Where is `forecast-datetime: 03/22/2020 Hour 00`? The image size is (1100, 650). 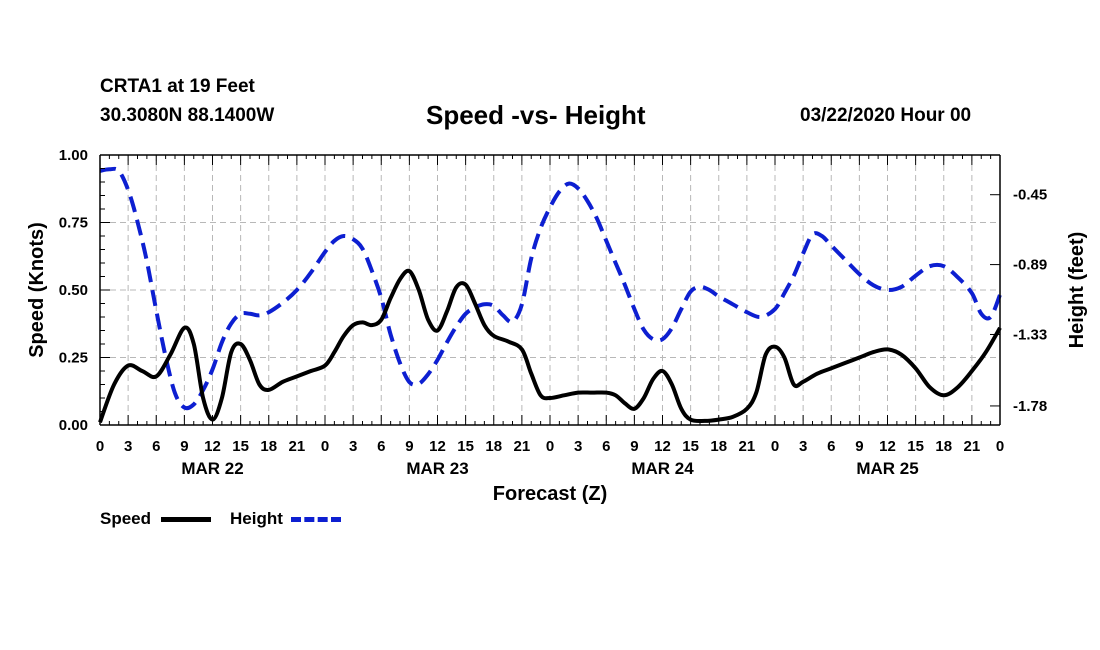 forecast-datetime: 03/22/2020 Hour 00 is located at coordinates (886, 115).